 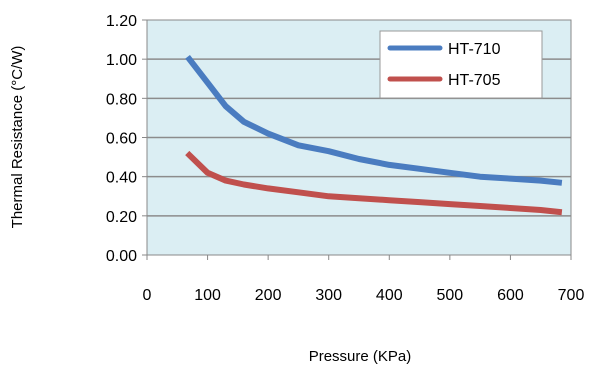 What do you see at coordinates (360, 356) in the screenshot?
I see `x-axis-title: Pressure (KPa)` at bounding box center [360, 356].